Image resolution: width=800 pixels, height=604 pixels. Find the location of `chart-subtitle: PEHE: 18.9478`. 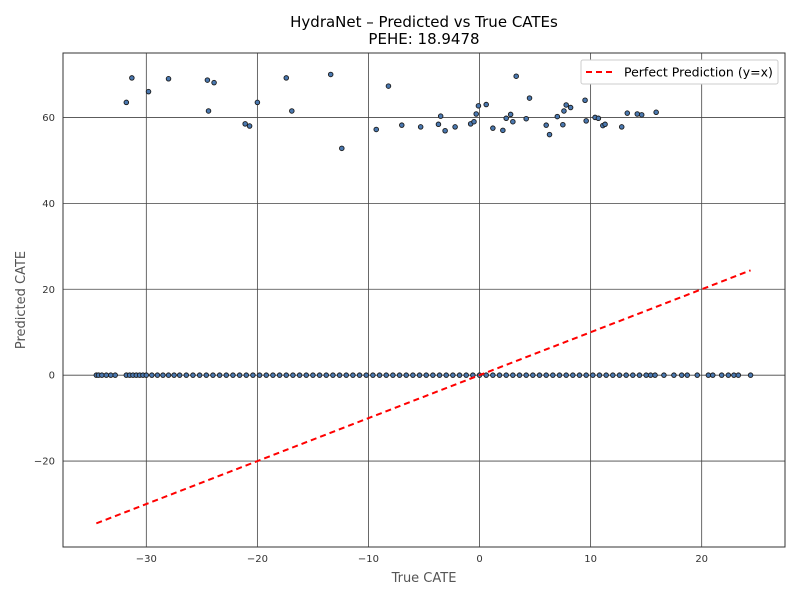

chart-subtitle: PEHE: 18.9478 is located at coordinates (423, 39).